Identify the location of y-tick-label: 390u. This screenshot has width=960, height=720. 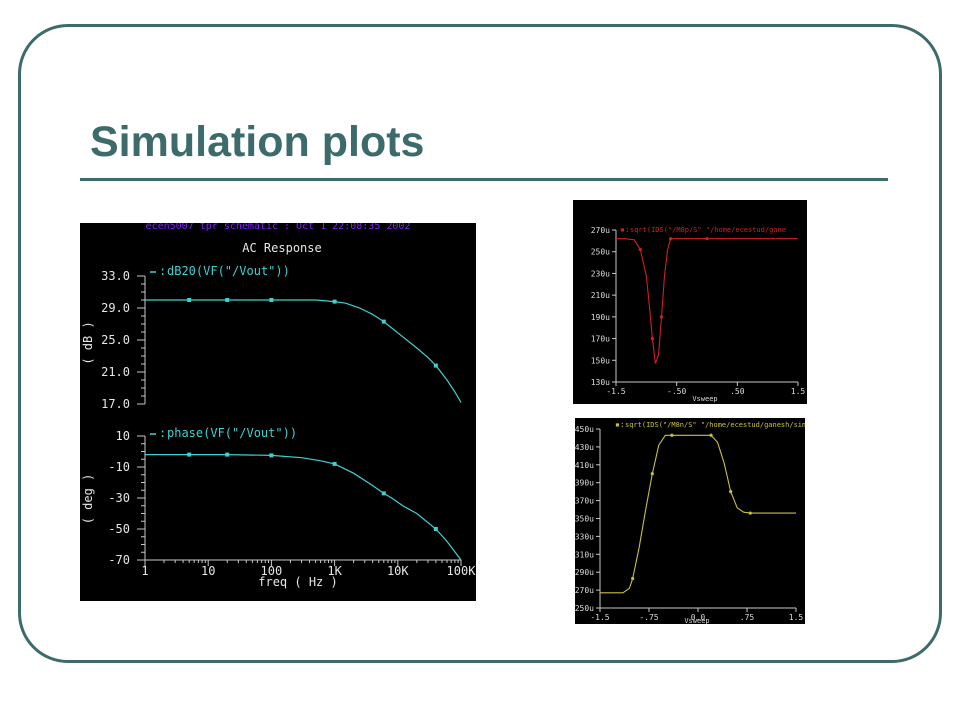
(584, 483).